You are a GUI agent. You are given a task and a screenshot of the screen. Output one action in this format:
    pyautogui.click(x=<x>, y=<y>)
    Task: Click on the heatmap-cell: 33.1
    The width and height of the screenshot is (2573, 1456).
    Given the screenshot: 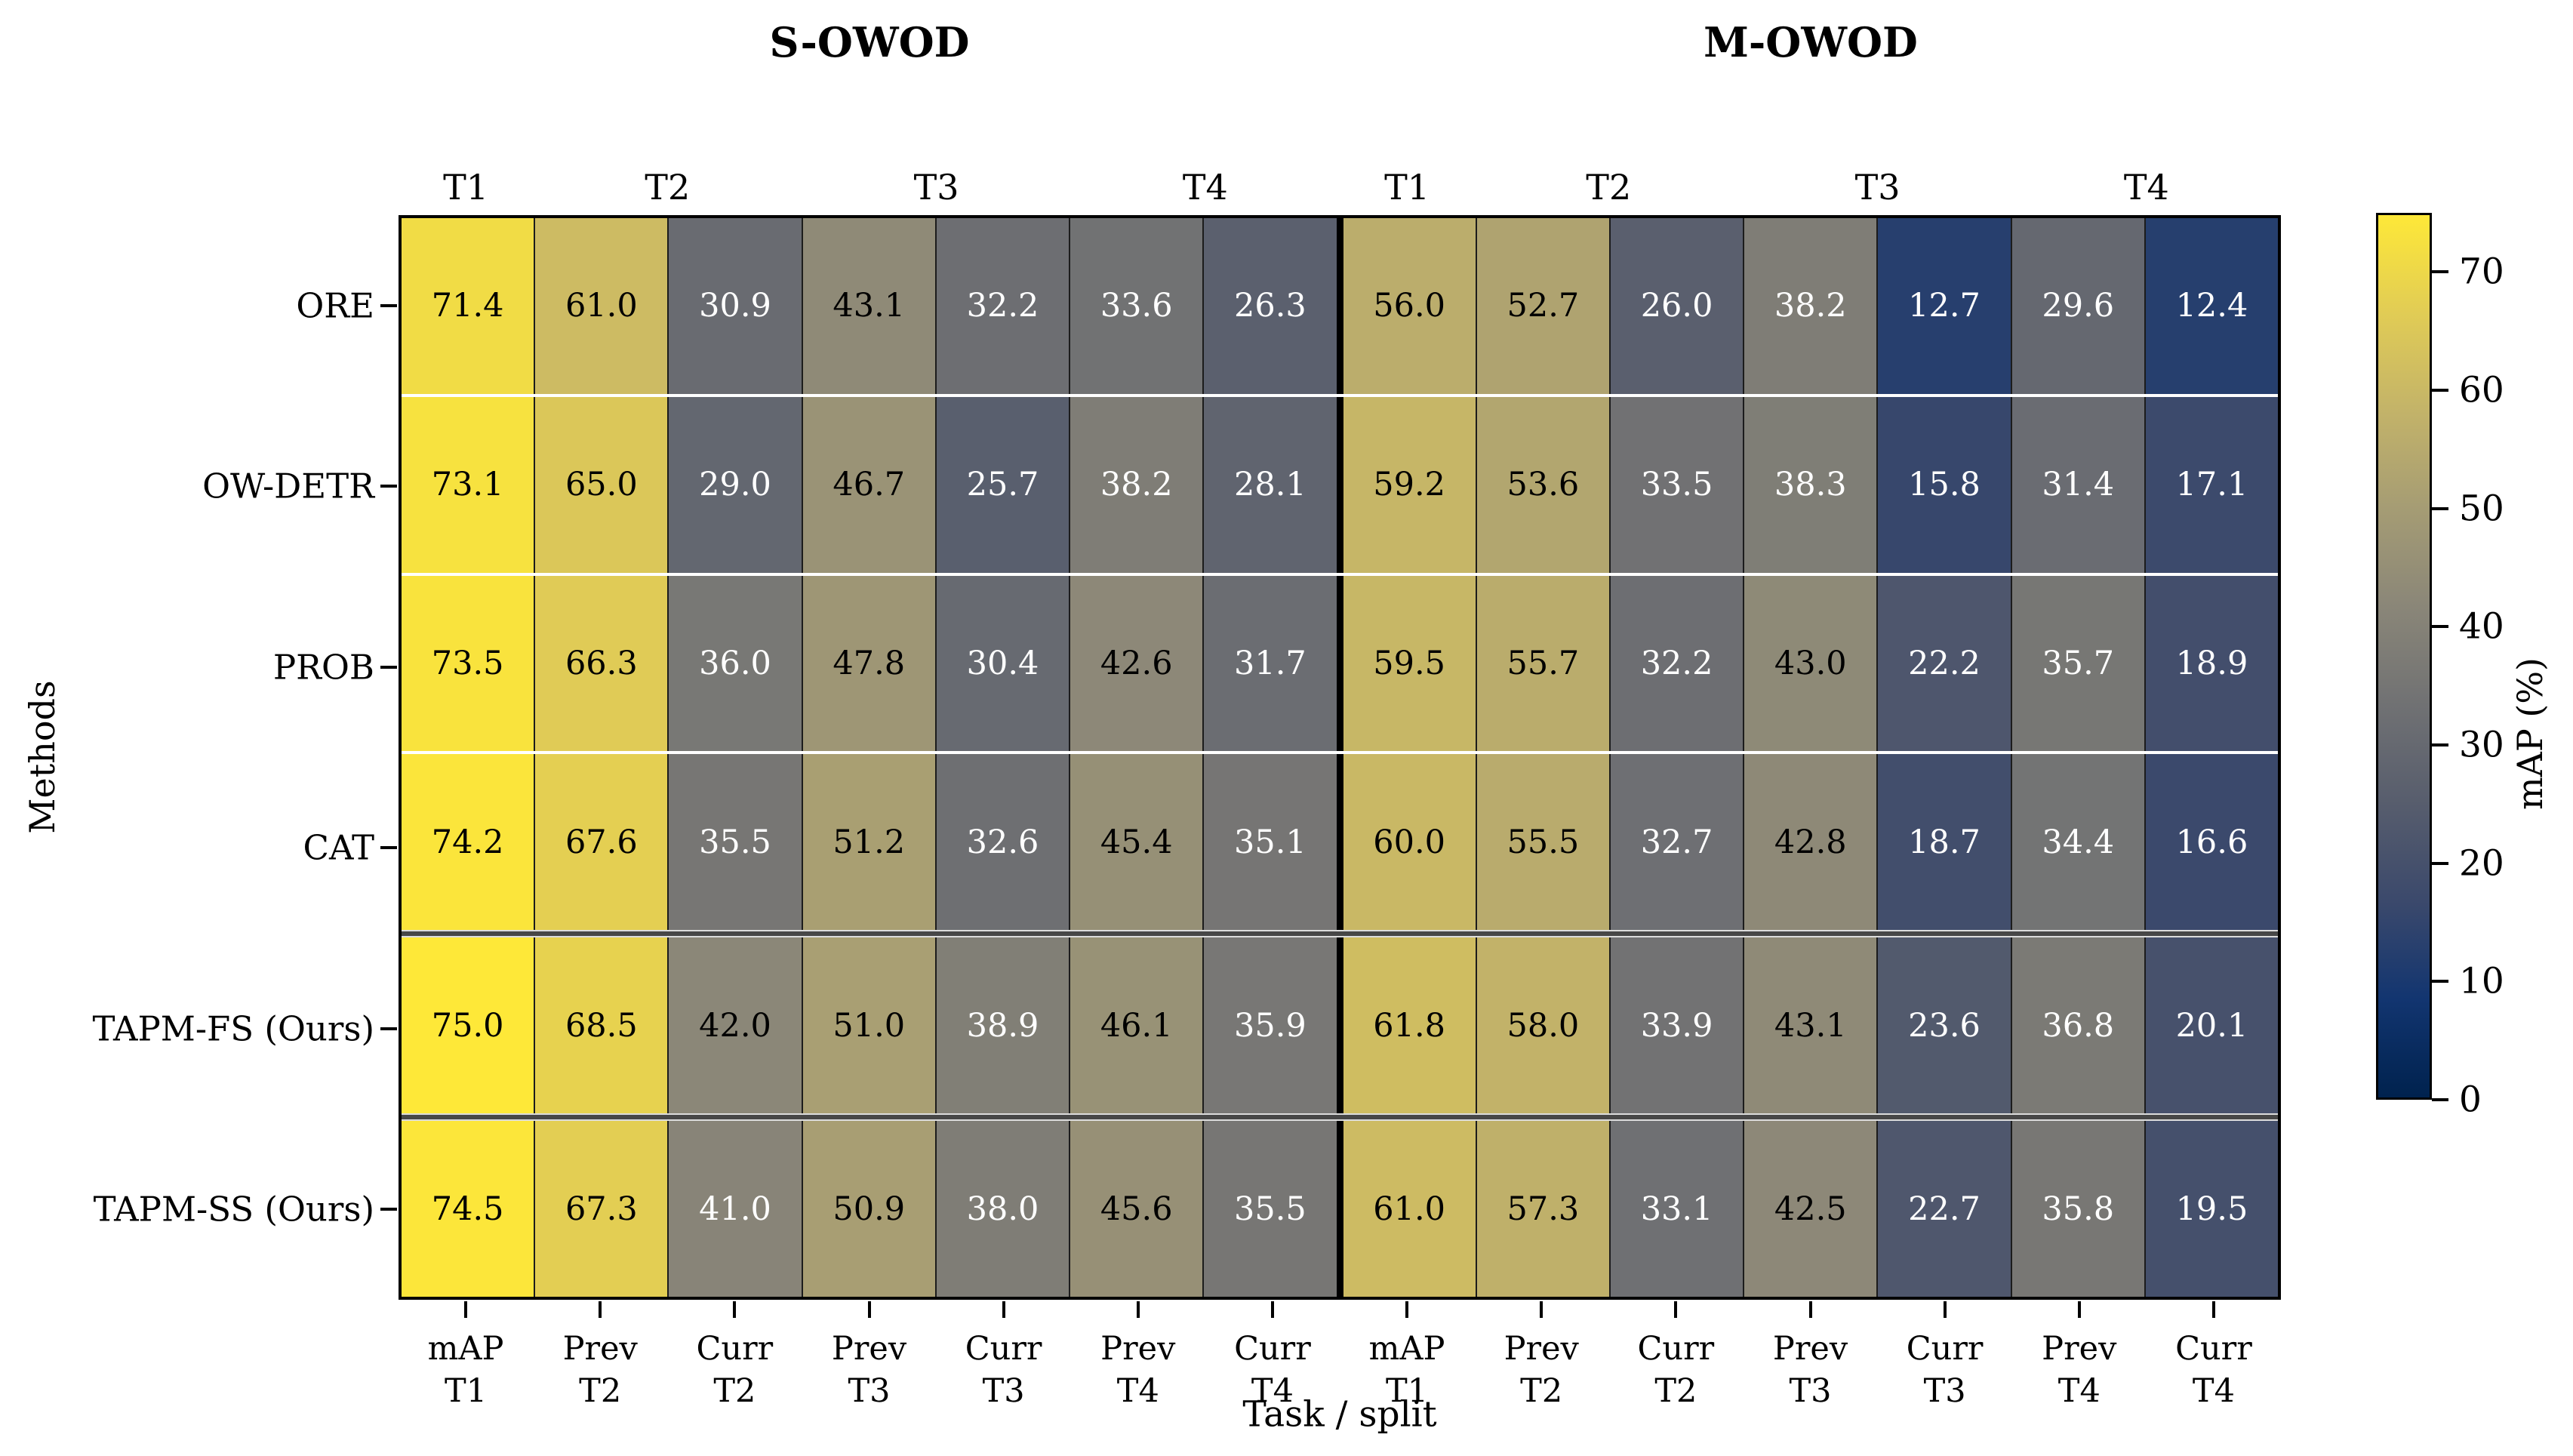 What is the action you would take?
    pyautogui.click(x=1677, y=1209)
    